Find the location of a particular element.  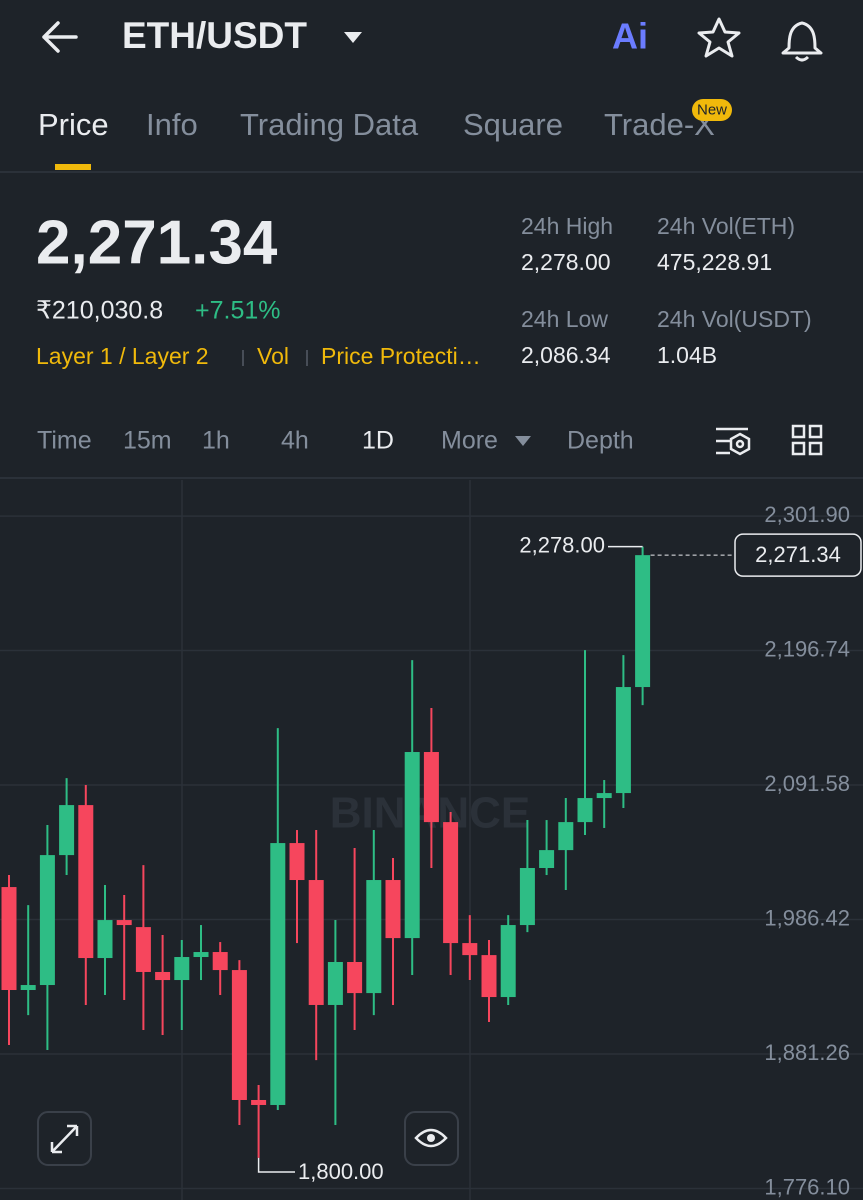

tab: Info is located at coordinates (172, 124).